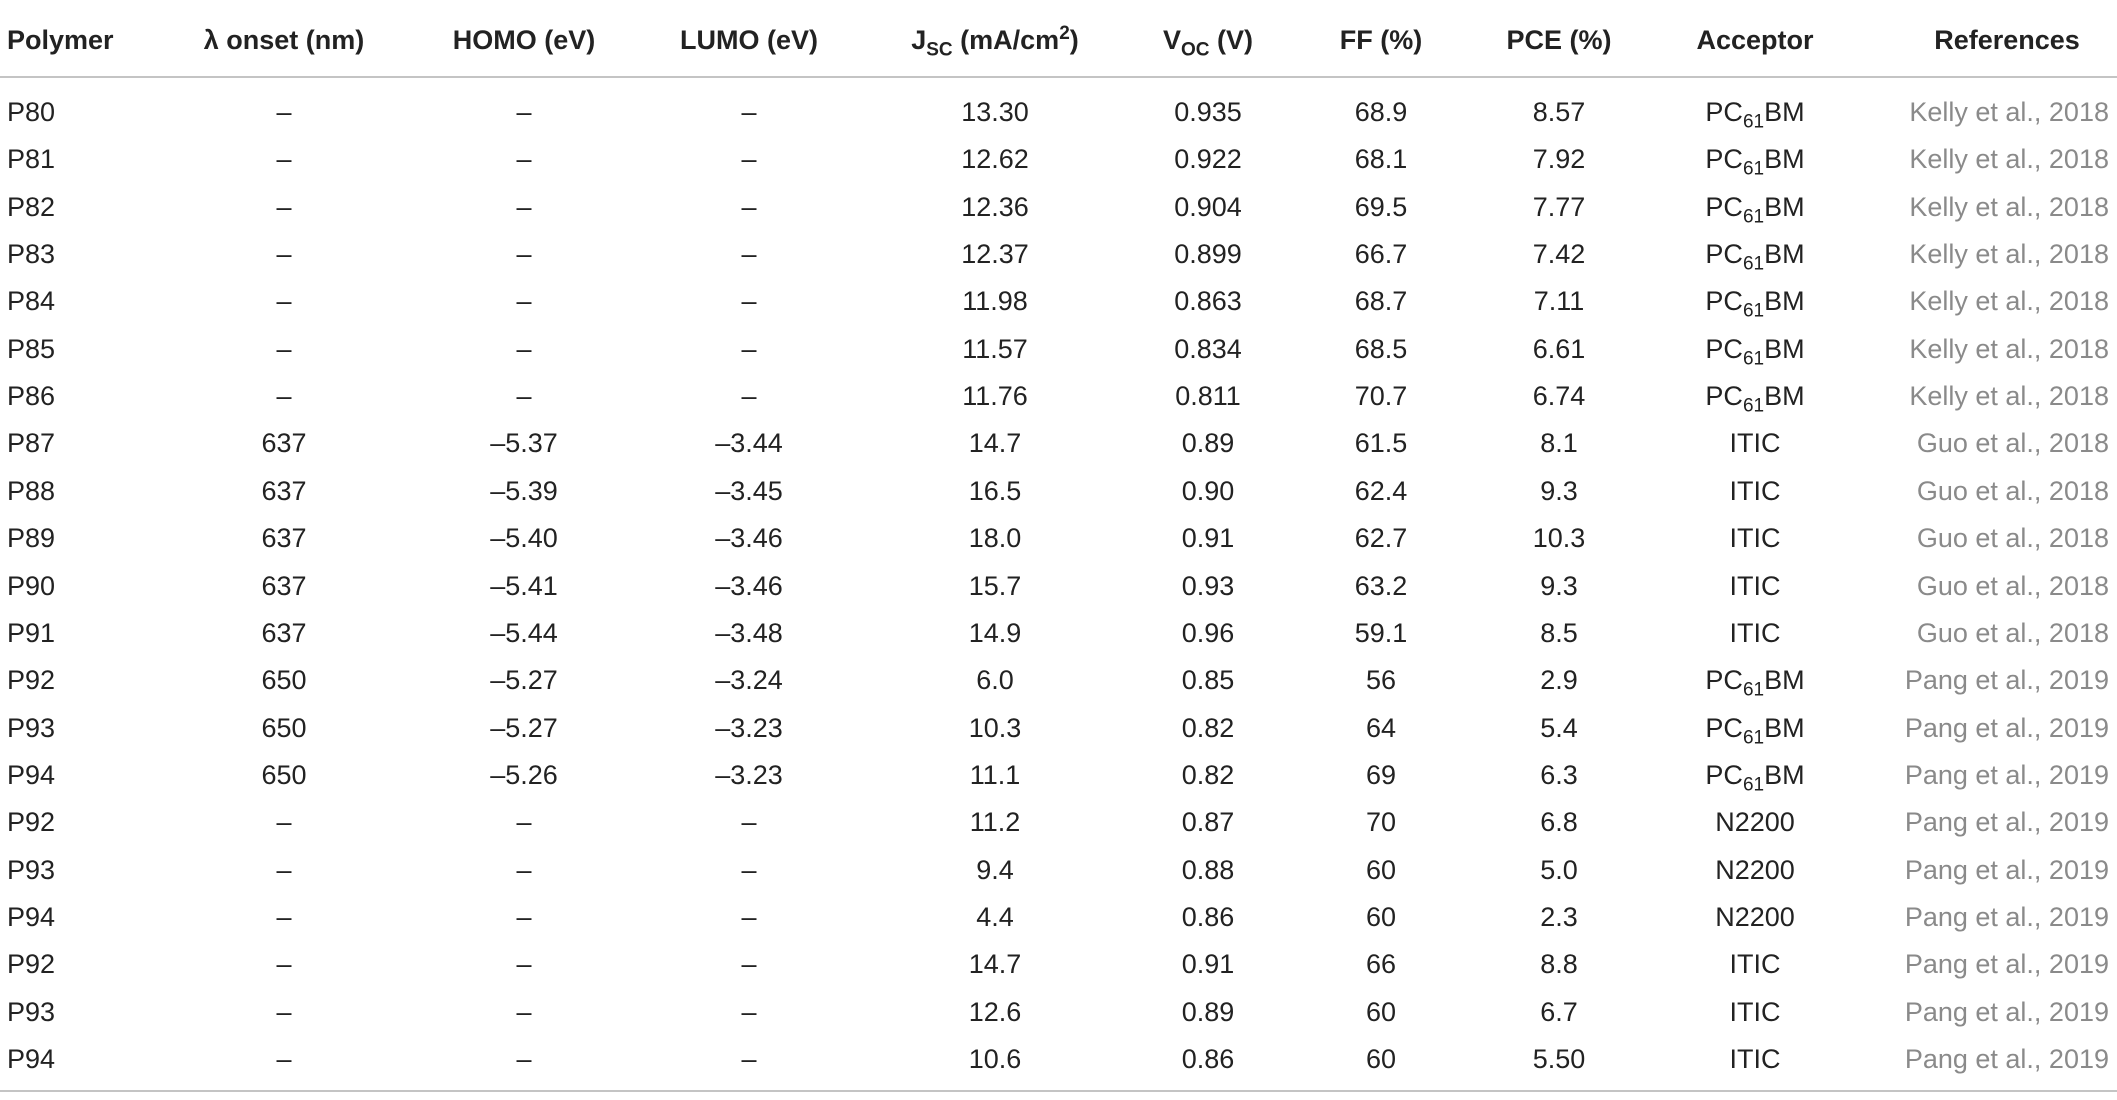 Image resolution: width=2117 pixels, height=1100 pixels. What do you see at coordinates (1559, 40) in the screenshot?
I see `header-cell: PCE (%)` at bounding box center [1559, 40].